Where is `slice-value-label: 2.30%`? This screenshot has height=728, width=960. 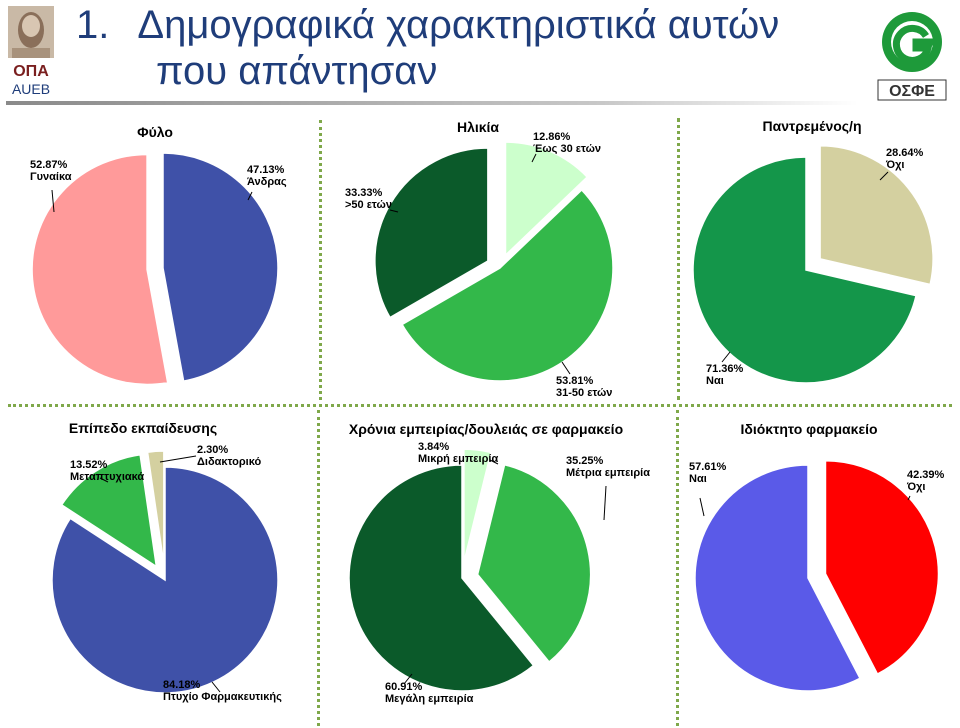 slice-value-label: 2.30% is located at coordinates (212, 450).